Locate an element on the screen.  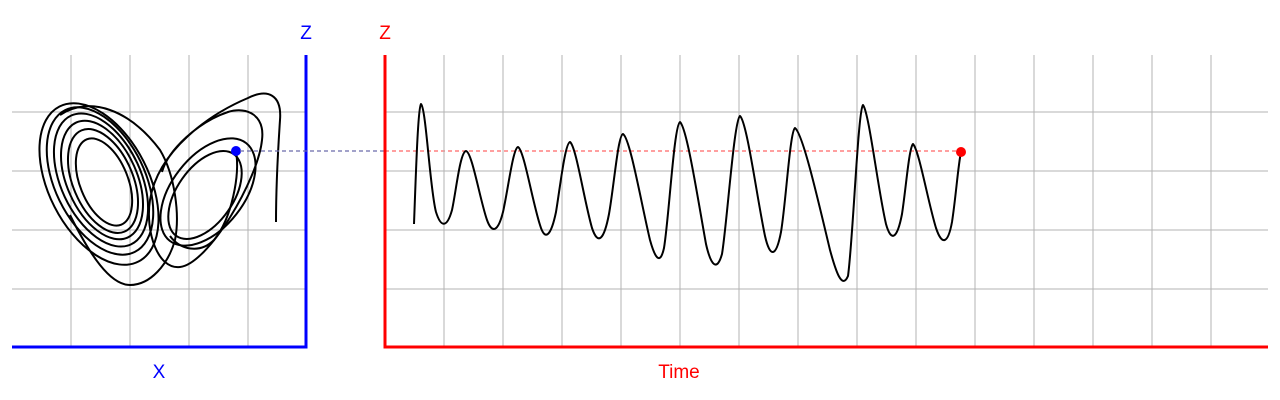
time-z-axis-label: Z is located at coordinates (385, 33).